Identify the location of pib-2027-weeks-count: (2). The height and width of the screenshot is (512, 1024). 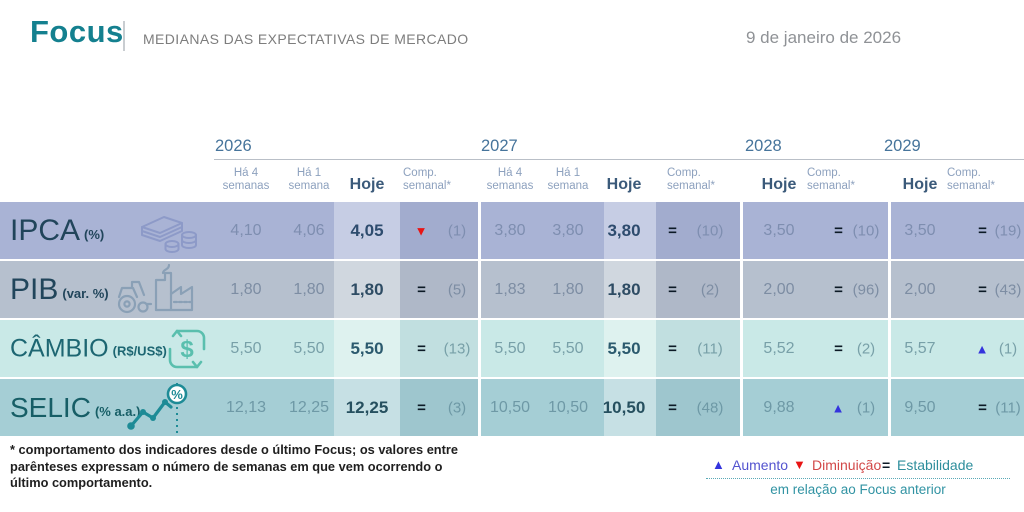
(710, 289).